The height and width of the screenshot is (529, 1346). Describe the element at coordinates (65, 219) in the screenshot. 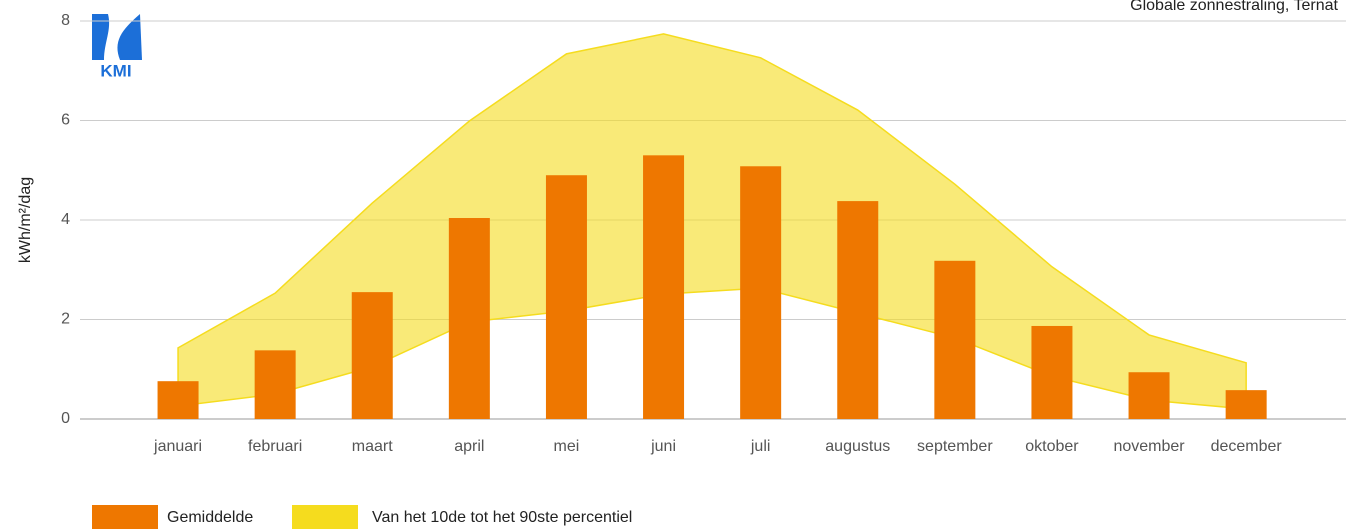

I see `y-tick-label: 4` at that location.